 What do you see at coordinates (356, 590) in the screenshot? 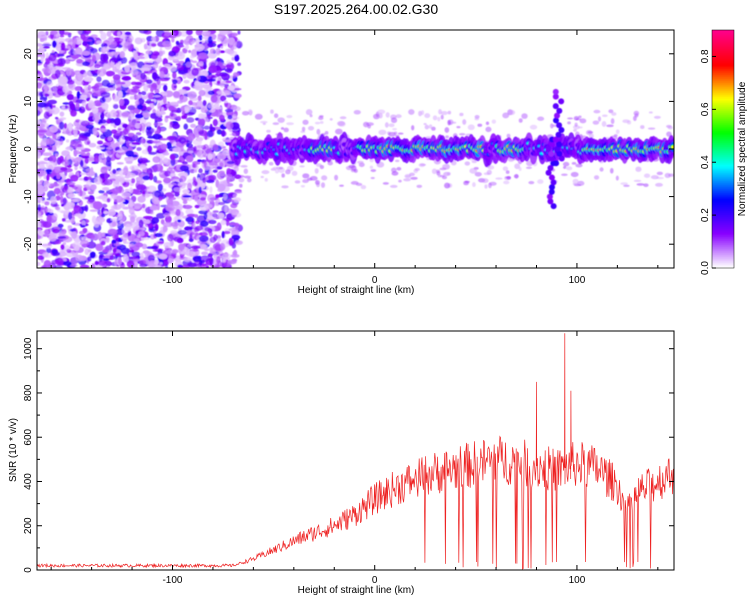
I see `snr-x-label: Height of straight line (km)` at bounding box center [356, 590].